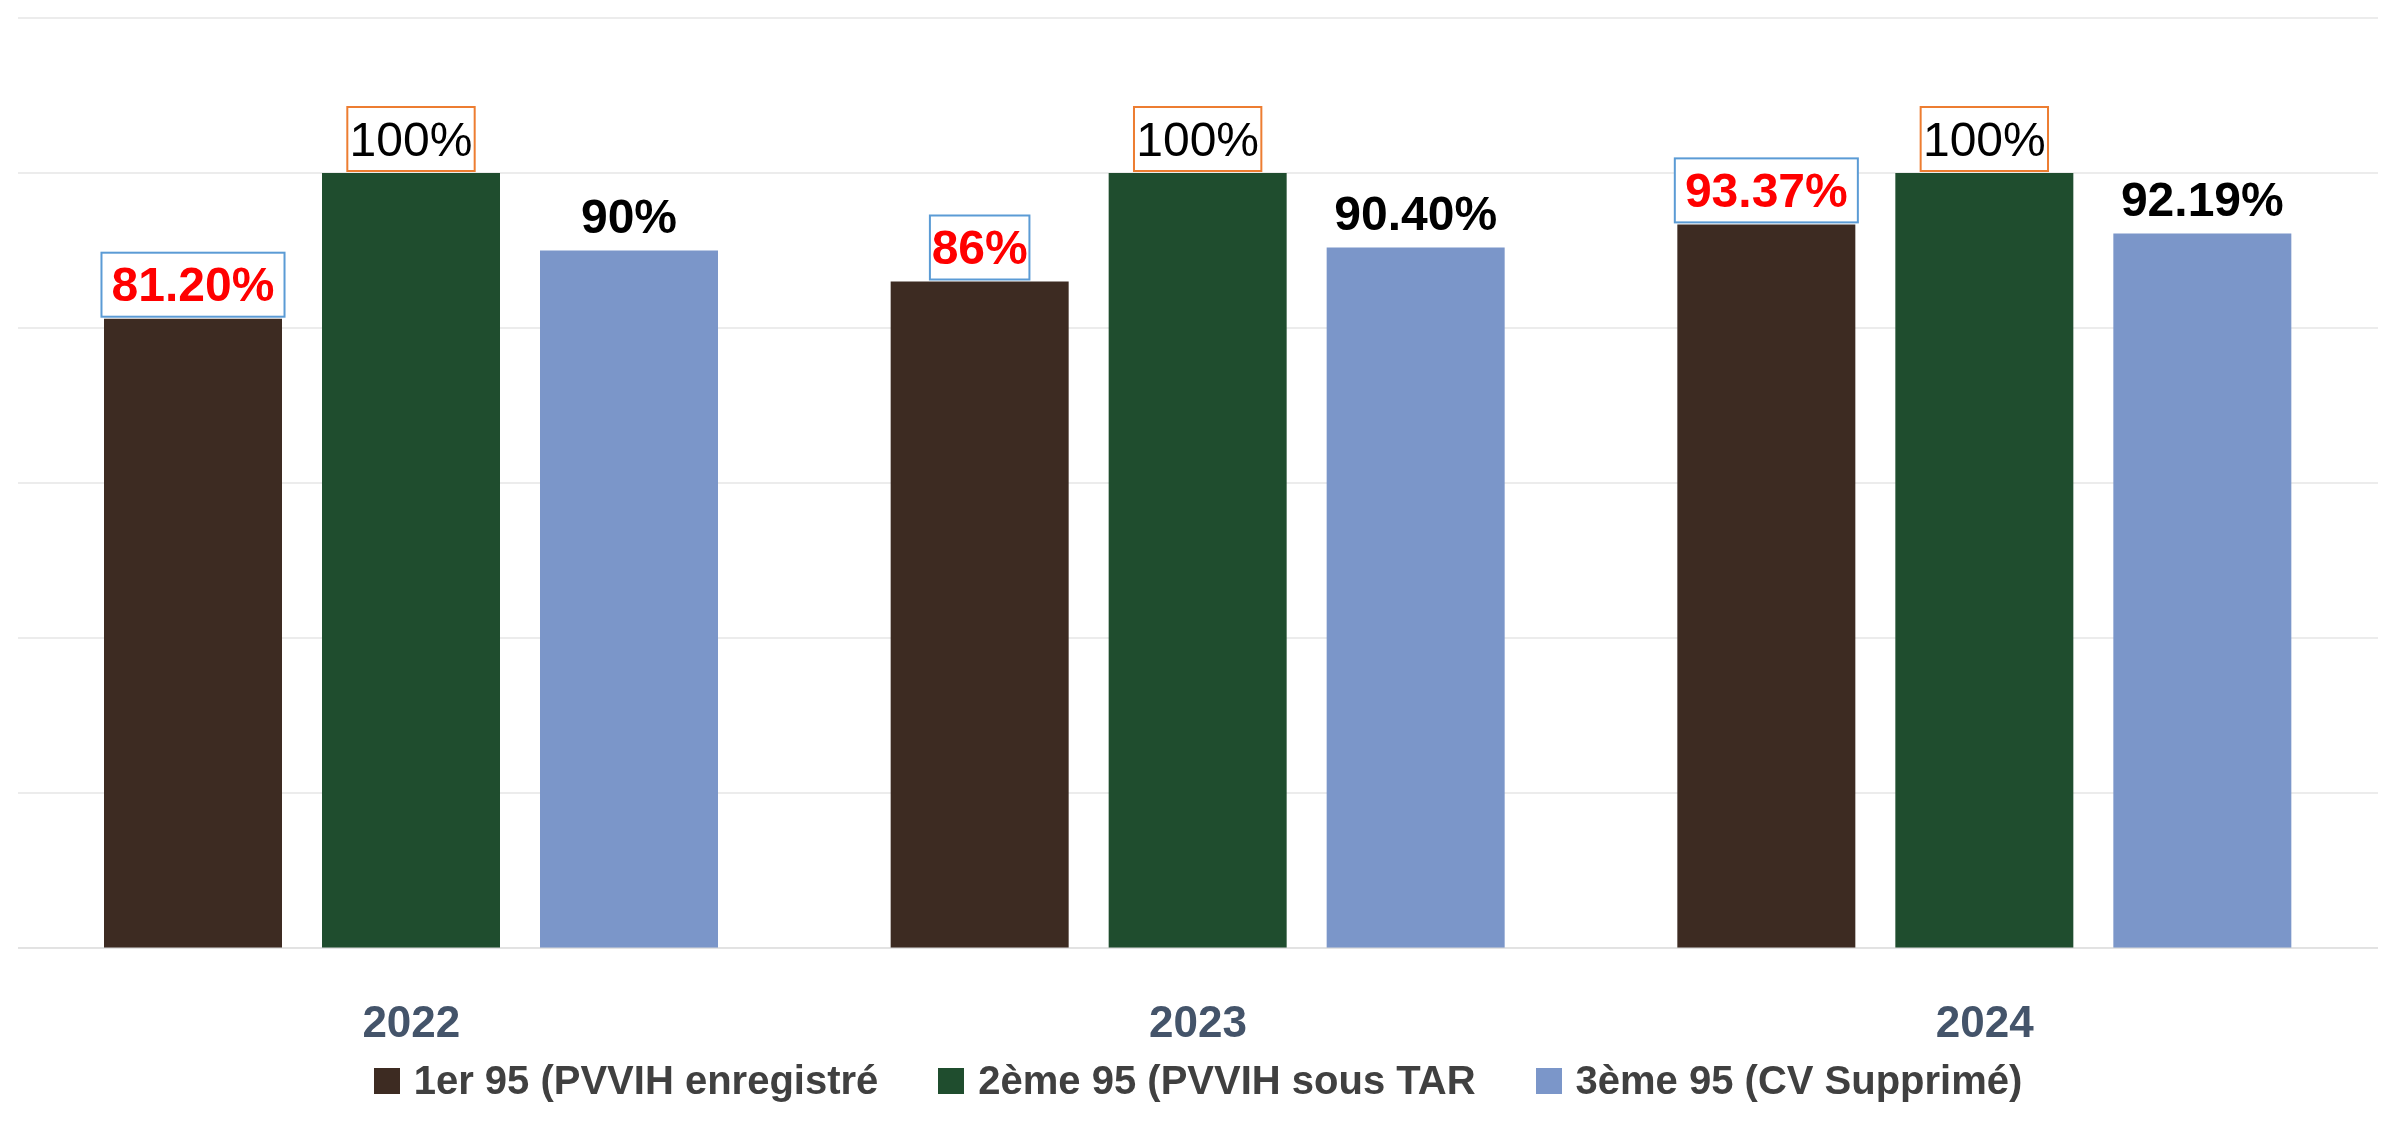 Image resolution: width=2397 pixels, height=1124 pixels. What do you see at coordinates (646, 1080) in the screenshot?
I see `legend-label: 1er 95 (PVVIH enregistré` at bounding box center [646, 1080].